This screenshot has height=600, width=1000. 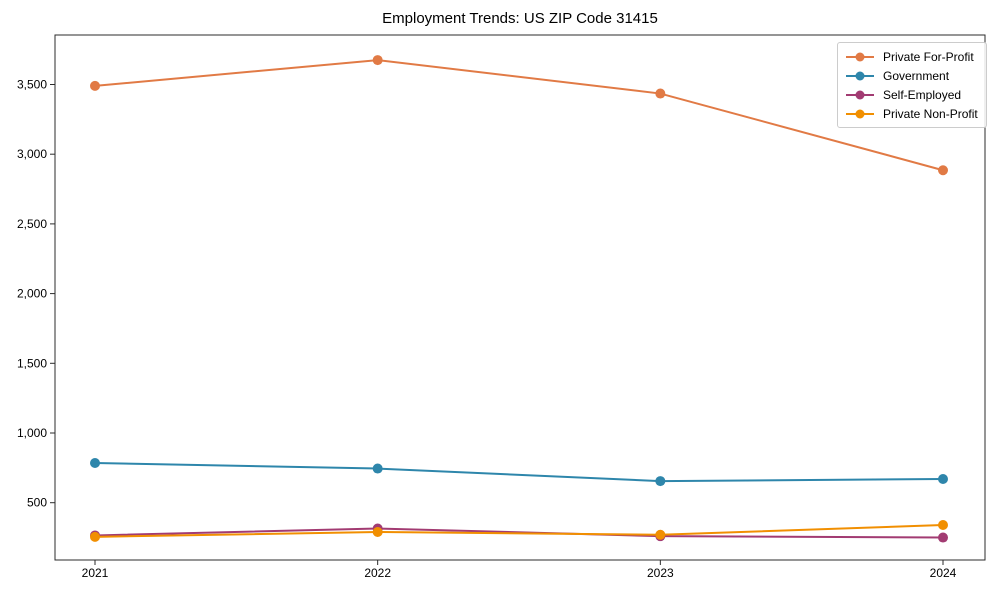 What do you see at coordinates (377, 573) in the screenshot?
I see `x-tick-label: 2022` at bounding box center [377, 573].